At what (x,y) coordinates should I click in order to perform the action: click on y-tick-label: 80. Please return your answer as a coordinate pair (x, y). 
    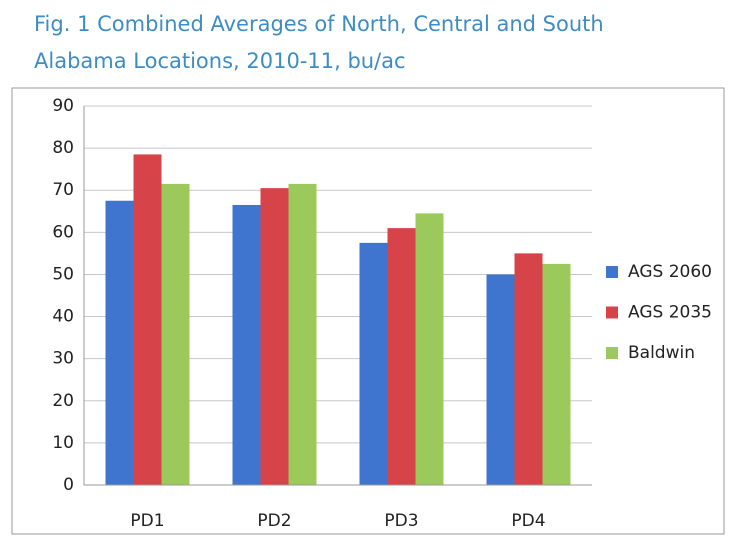
    Looking at the image, I should click on (63, 148).